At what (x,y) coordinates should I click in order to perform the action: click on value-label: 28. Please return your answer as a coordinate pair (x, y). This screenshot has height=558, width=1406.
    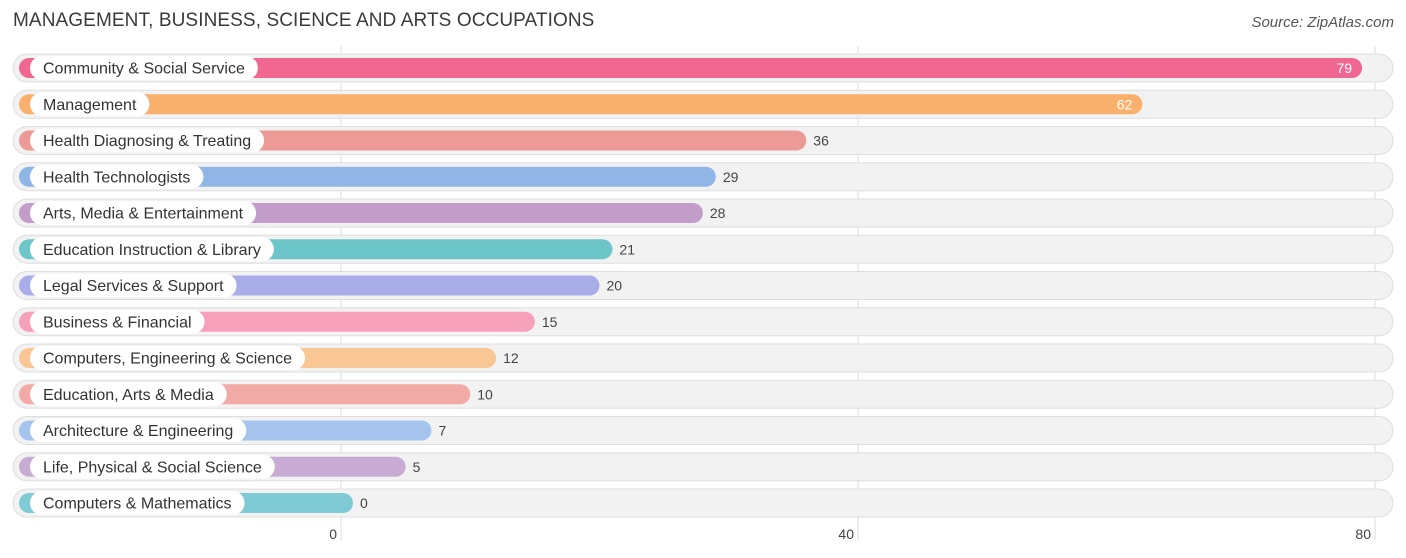
    Looking at the image, I should click on (718, 213).